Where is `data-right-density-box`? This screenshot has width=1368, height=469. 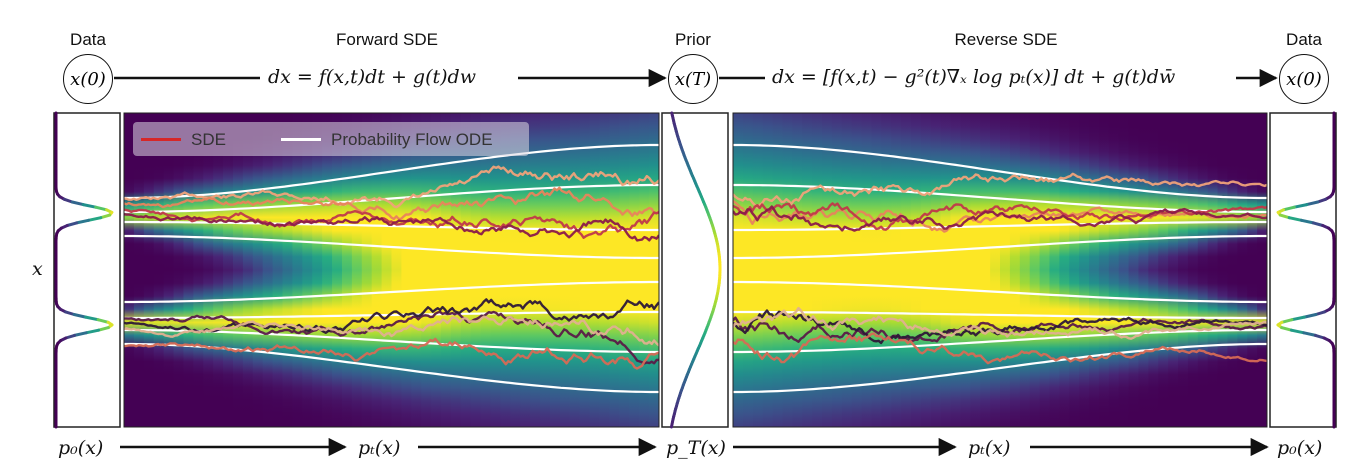
data-right-density-box is located at coordinates (1303, 270).